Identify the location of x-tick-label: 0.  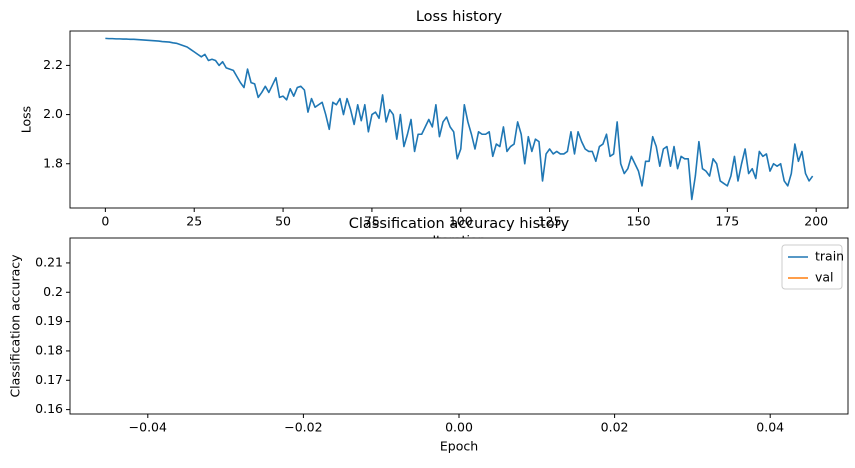
(105, 221).